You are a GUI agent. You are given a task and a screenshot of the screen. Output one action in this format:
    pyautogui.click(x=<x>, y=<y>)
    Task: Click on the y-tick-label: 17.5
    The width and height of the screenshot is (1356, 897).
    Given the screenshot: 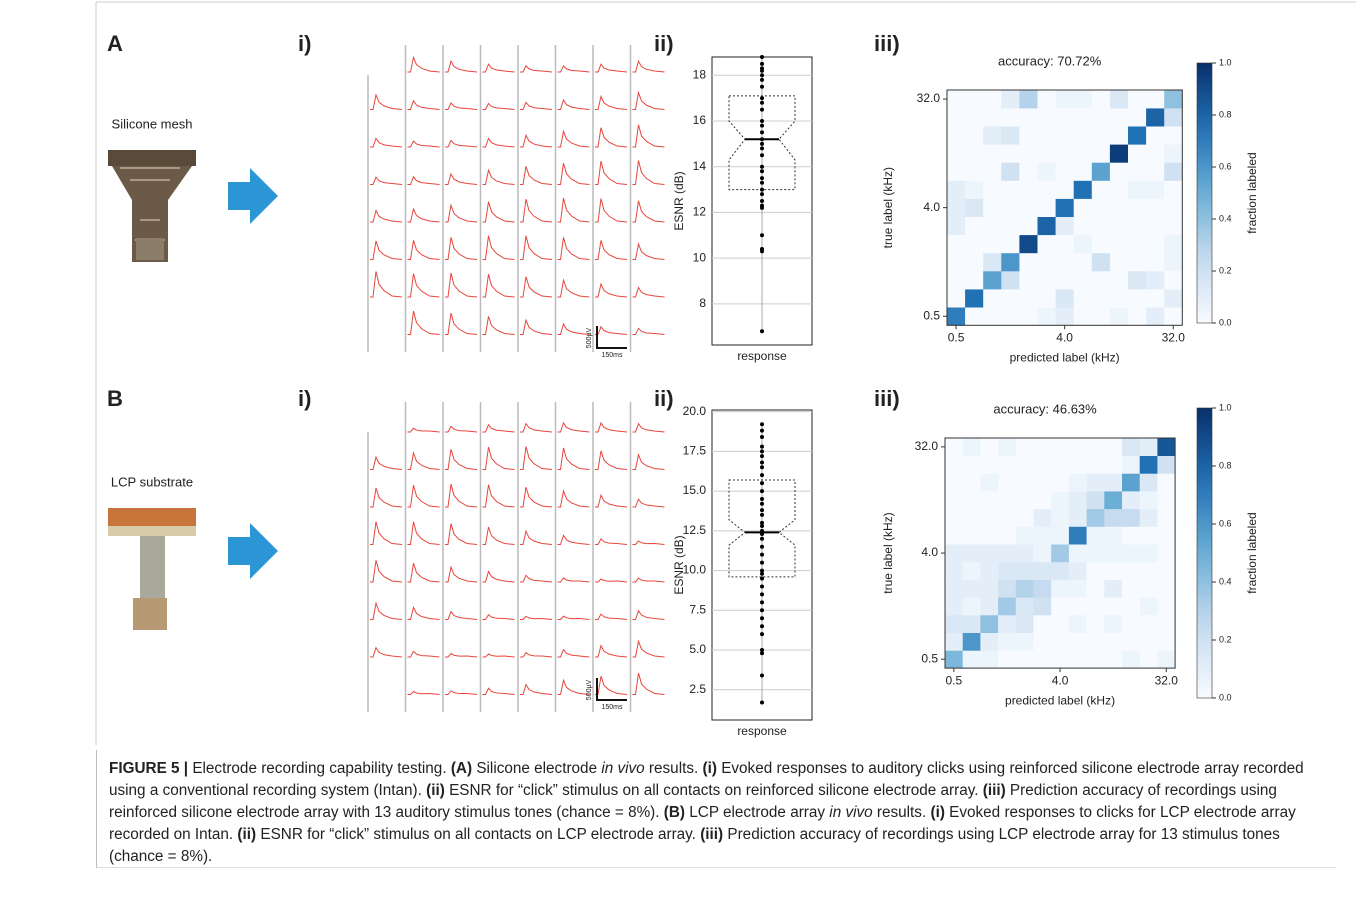 What is the action you would take?
    pyautogui.click(x=695, y=451)
    